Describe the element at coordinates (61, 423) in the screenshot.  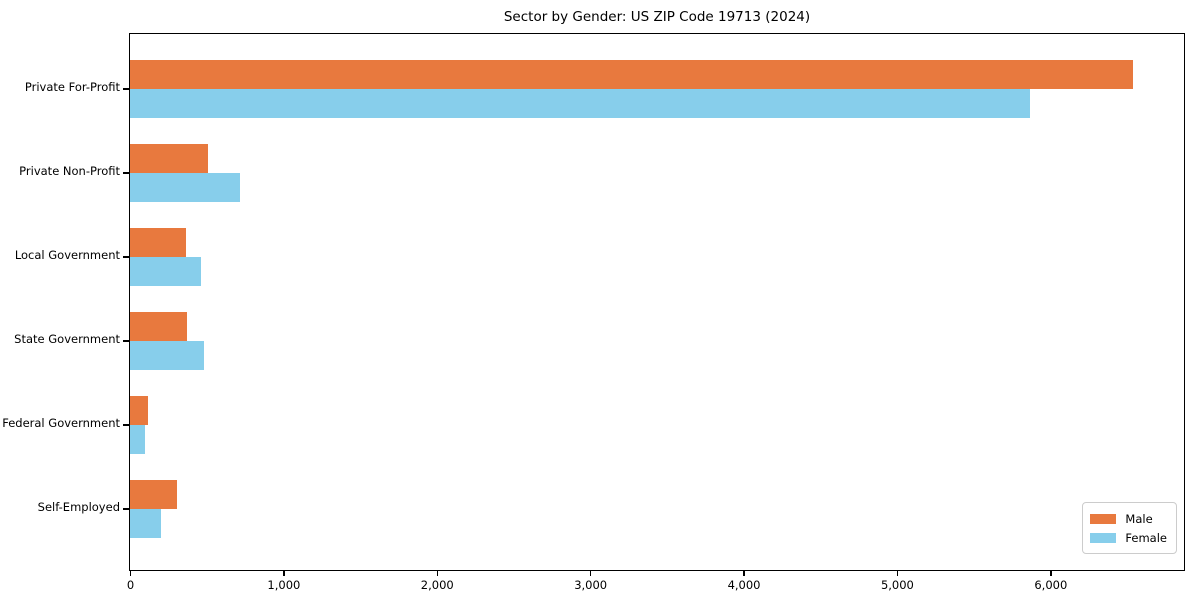
I see `y-axis-label: Federal Government` at that location.